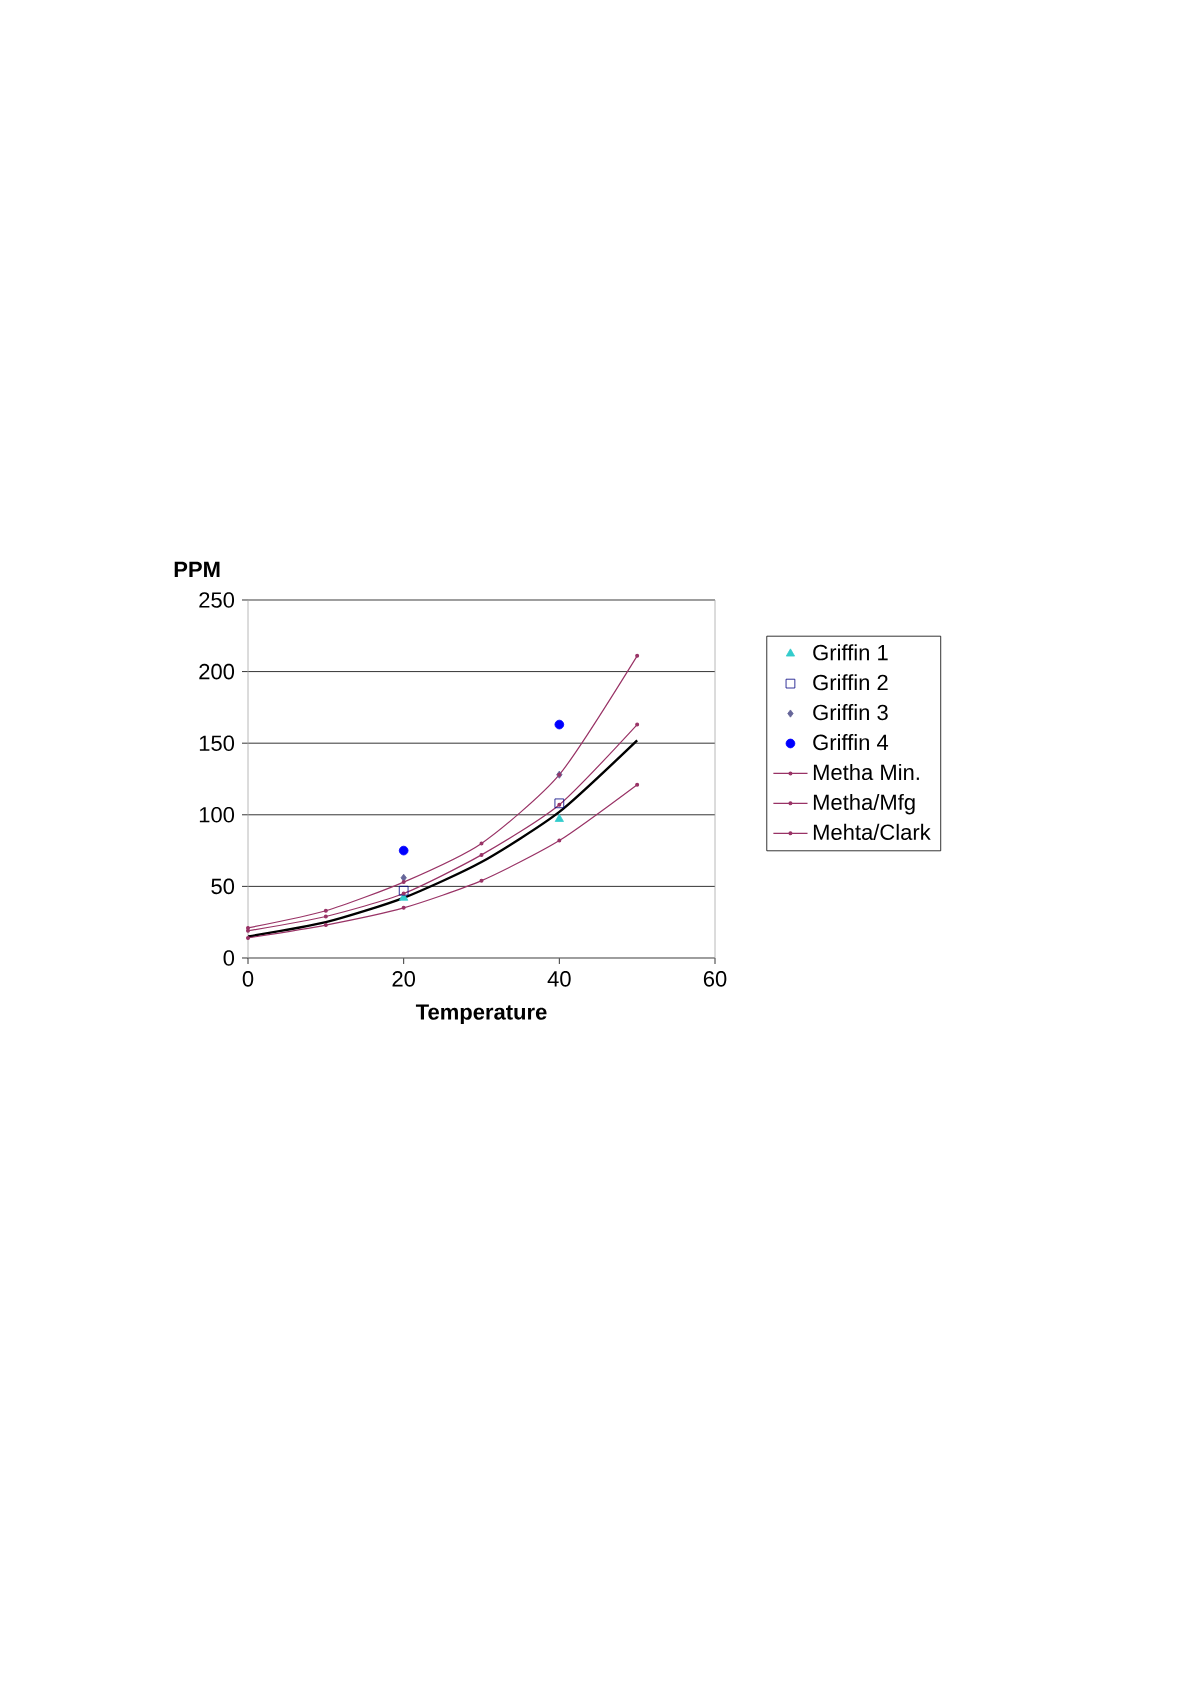 This screenshot has width=1191, height=1684. Describe the element at coordinates (197, 569) in the screenshot. I see `y-axis-title: PPM` at that location.